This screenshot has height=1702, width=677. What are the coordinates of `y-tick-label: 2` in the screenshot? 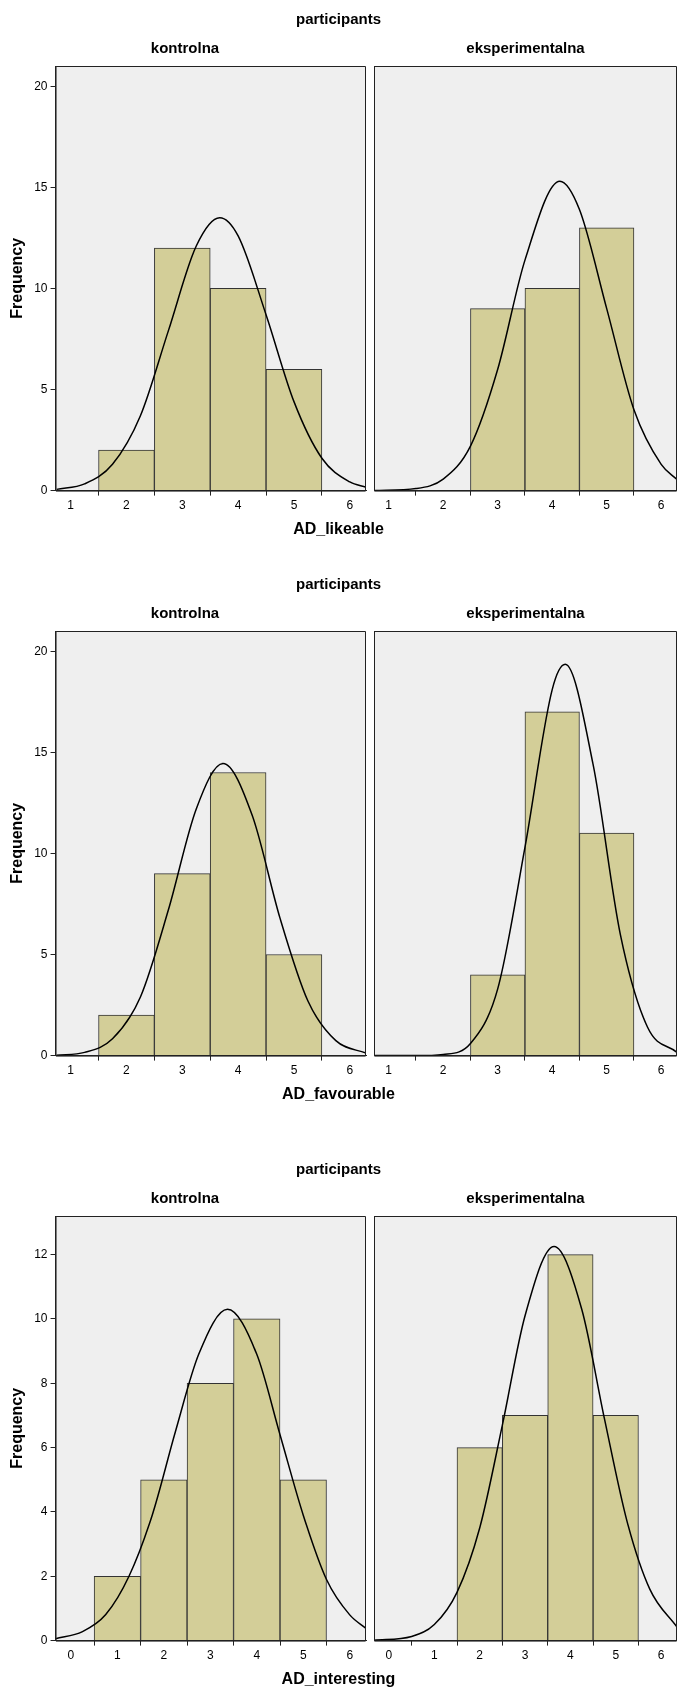 It's located at (44, 1575).